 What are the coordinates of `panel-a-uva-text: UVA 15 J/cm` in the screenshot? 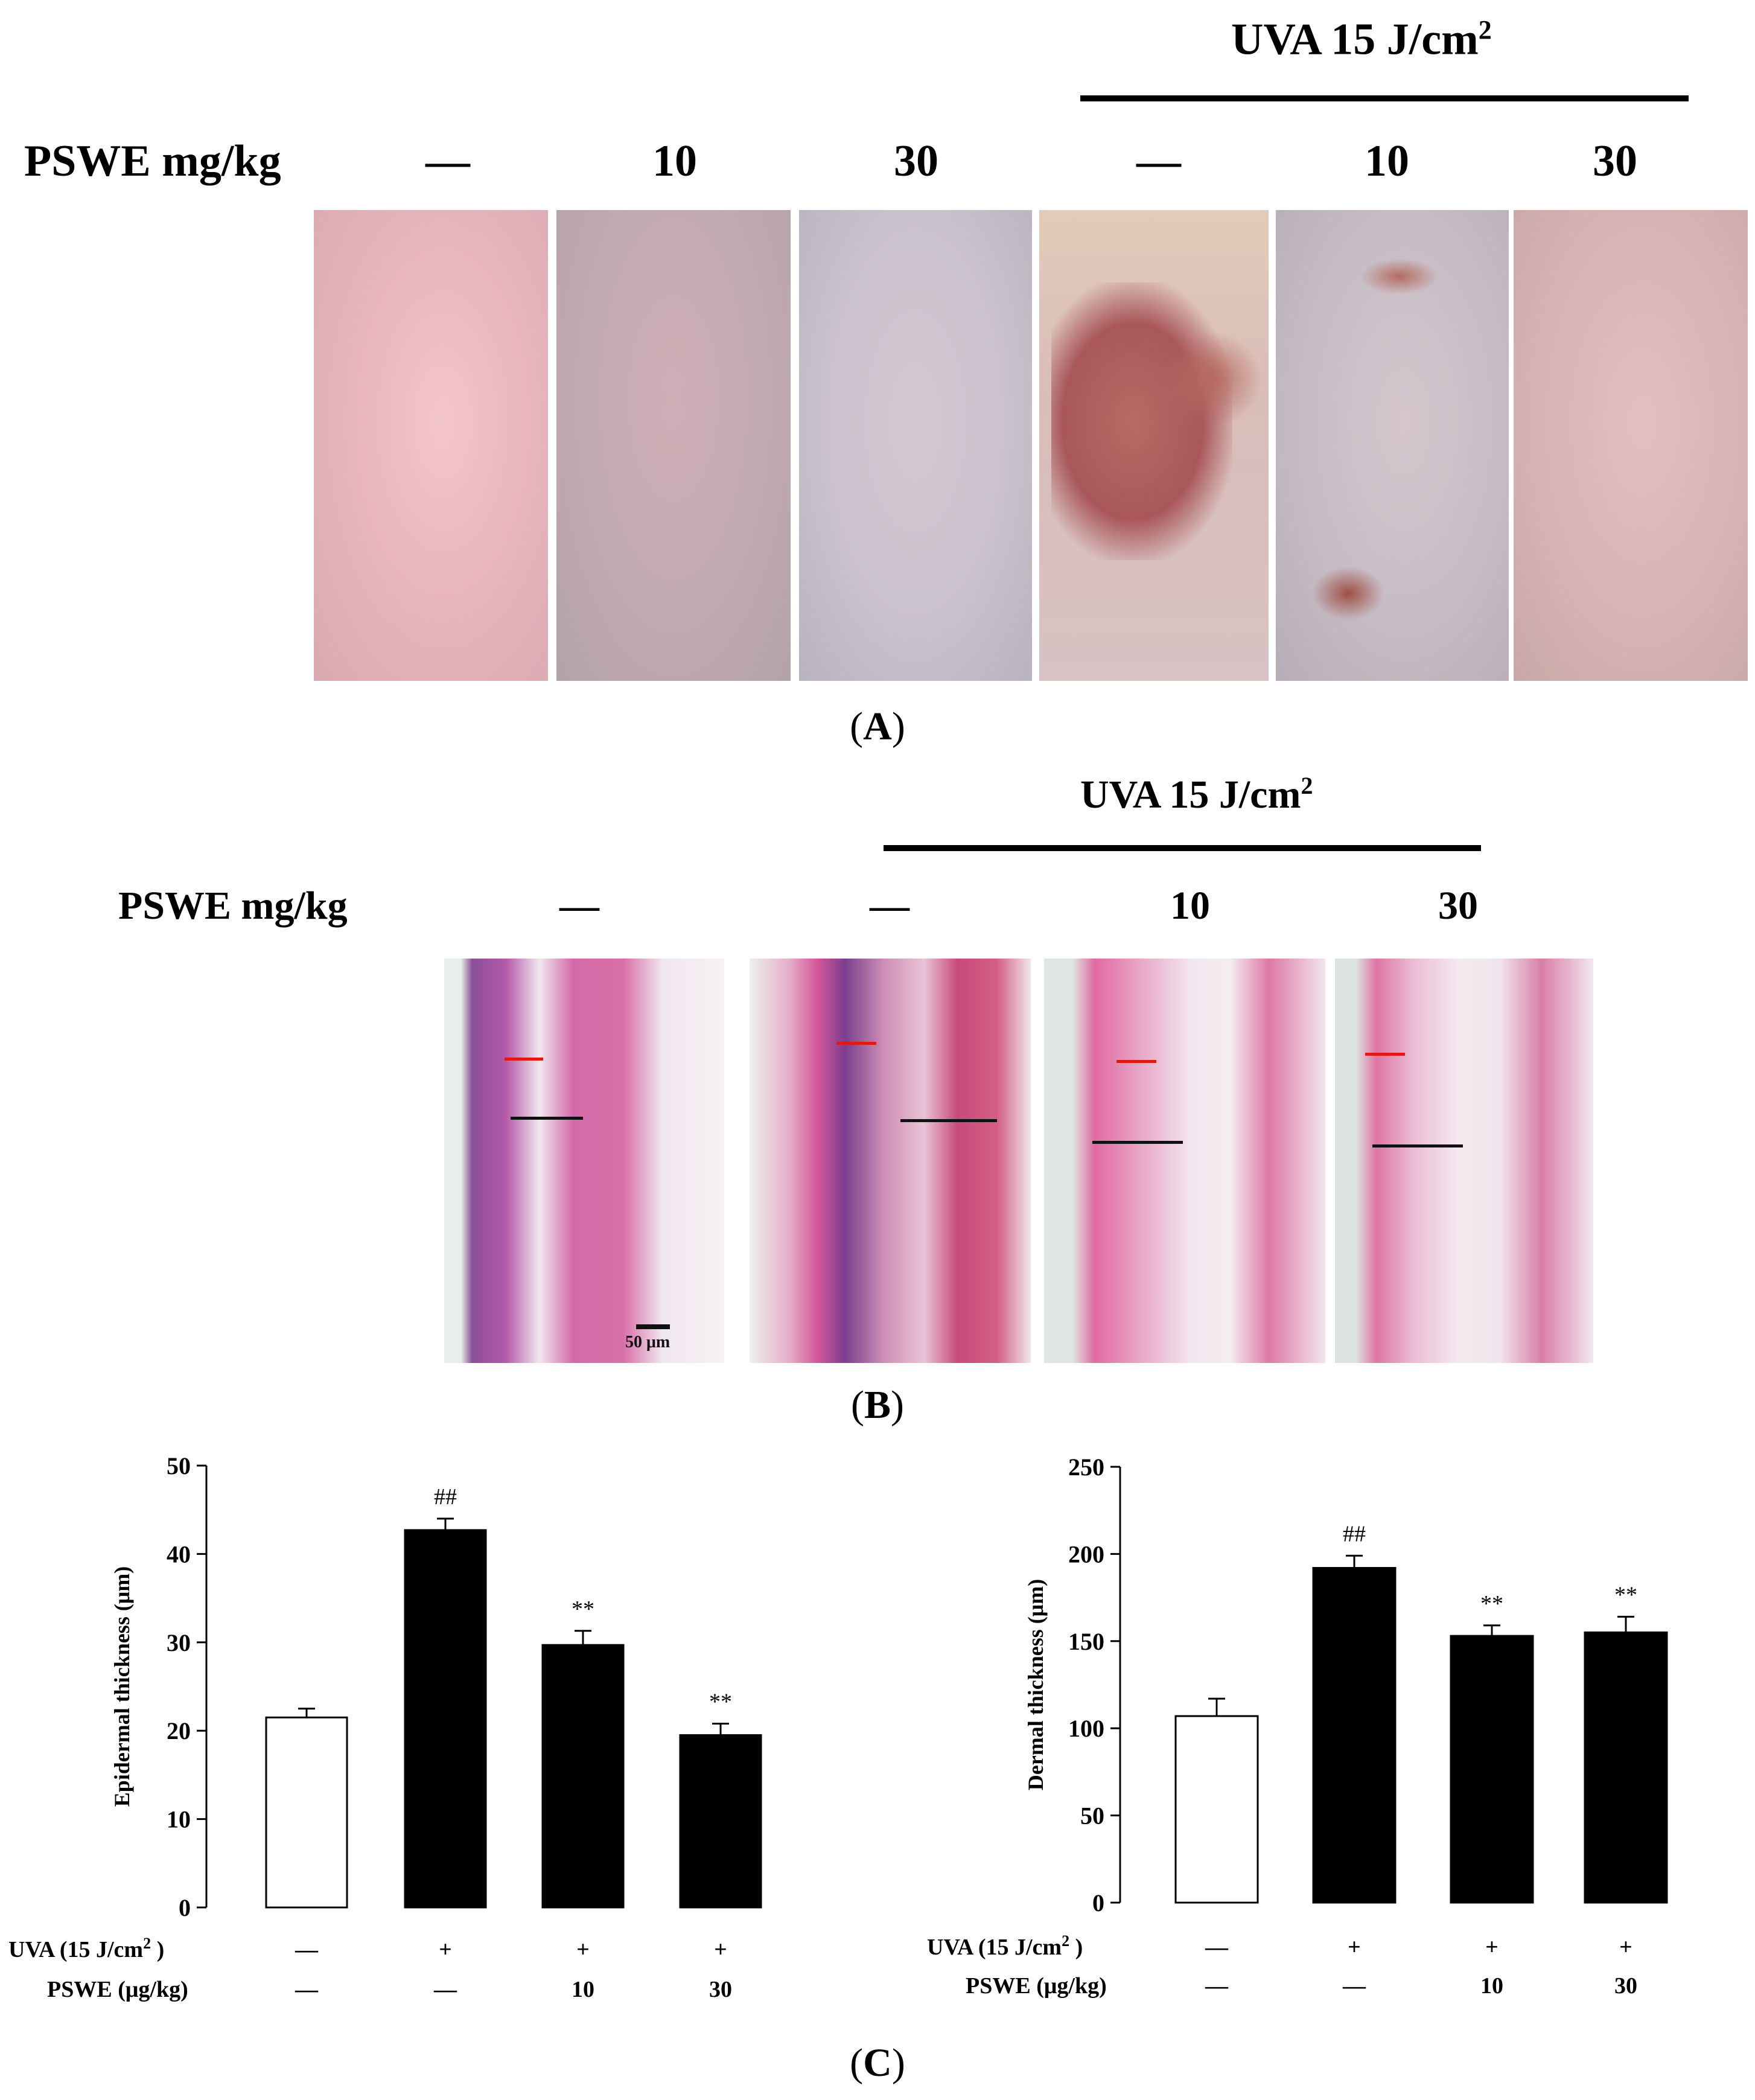 It's located at (1355, 39).